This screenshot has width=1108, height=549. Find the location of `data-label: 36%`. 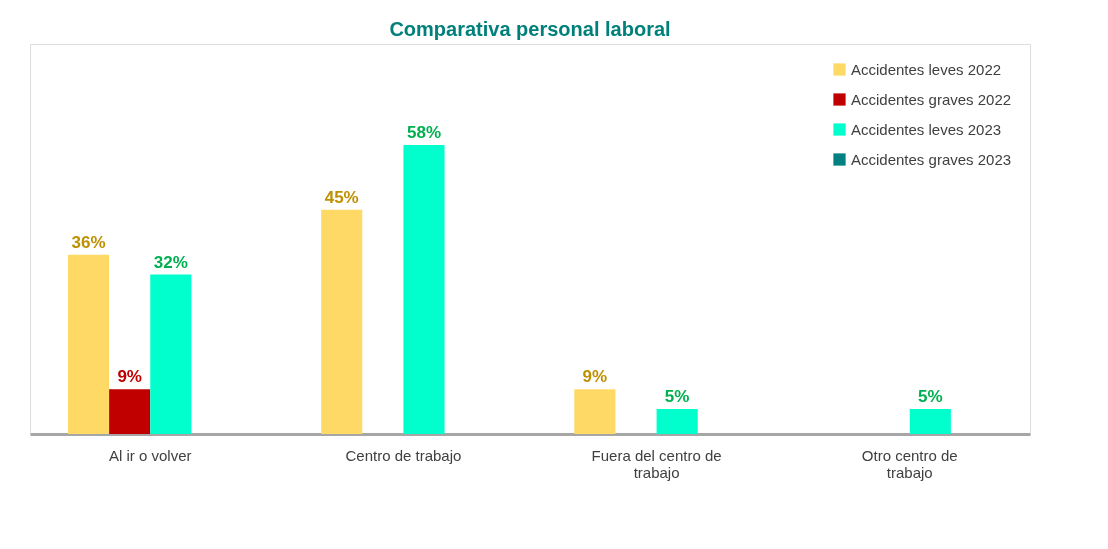

data-label: 36% is located at coordinates (88, 242).